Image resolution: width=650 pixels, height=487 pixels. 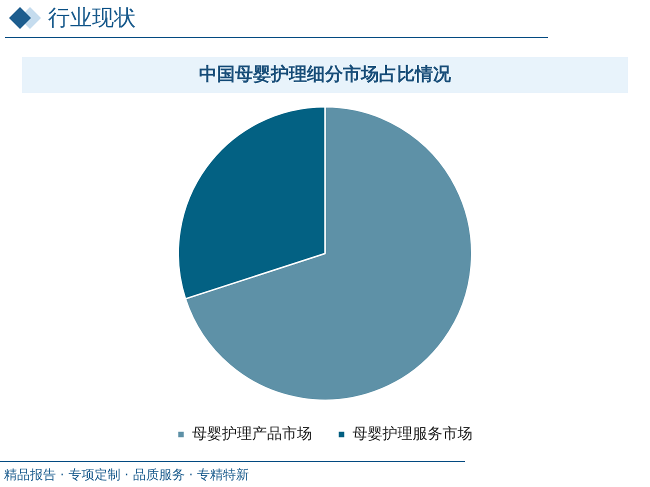 I want to click on legend-label: 母婴护理服务市场, so click(x=412, y=433).